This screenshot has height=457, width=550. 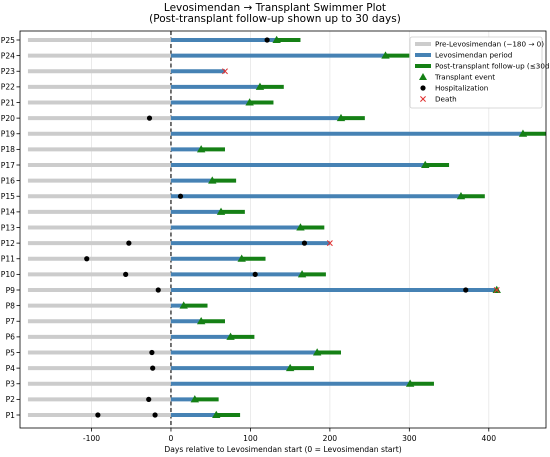 I want to click on legend-label-hospitalization: Hospitalization, so click(x=461, y=88).